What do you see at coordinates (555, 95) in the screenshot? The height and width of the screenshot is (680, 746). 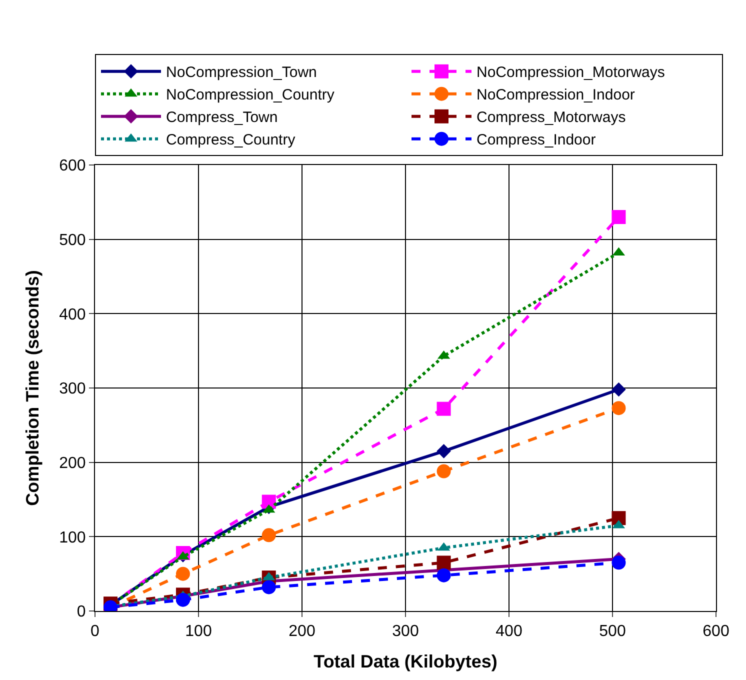 I see `legend-label: NoCompression_Indoor` at bounding box center [555, 95].